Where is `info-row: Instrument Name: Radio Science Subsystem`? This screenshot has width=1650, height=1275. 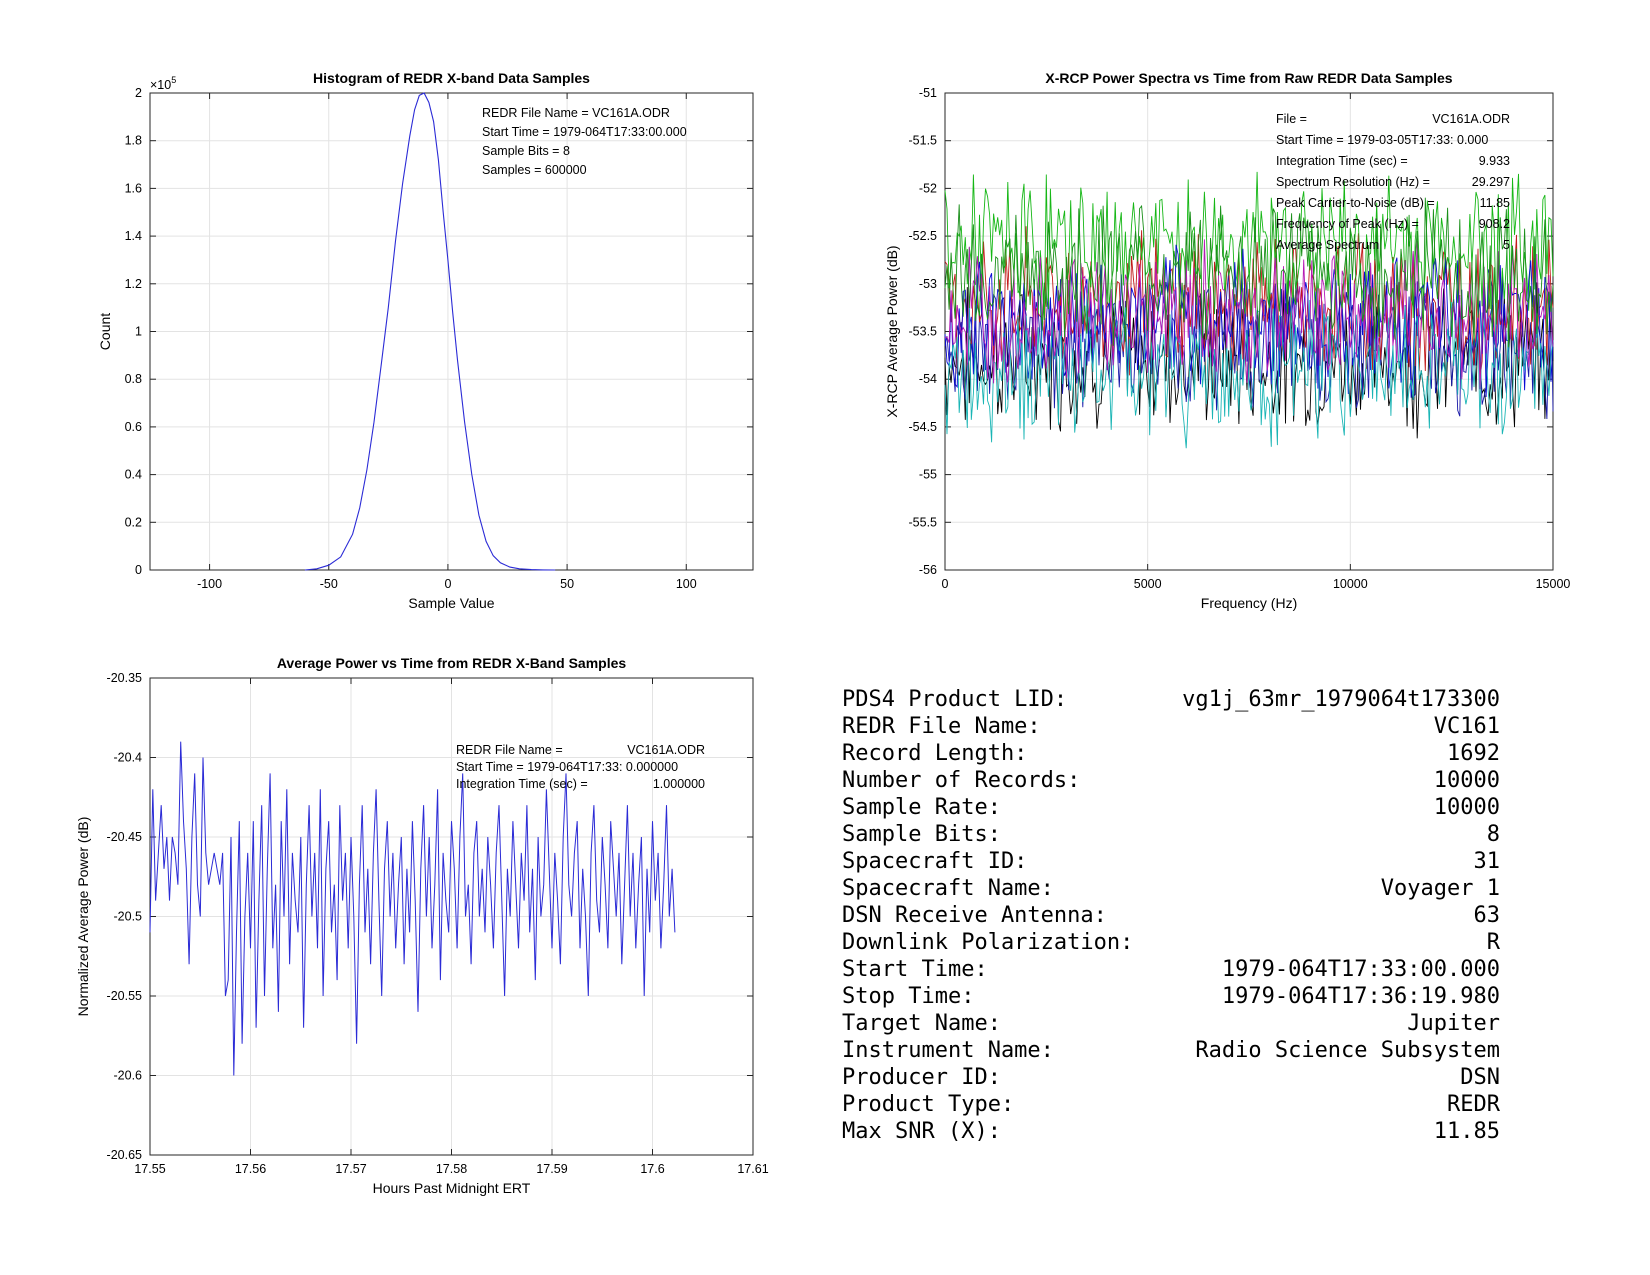 info-row: Instrument Name: Radio Science Subsystem is located at coordinates (1171, 1050).